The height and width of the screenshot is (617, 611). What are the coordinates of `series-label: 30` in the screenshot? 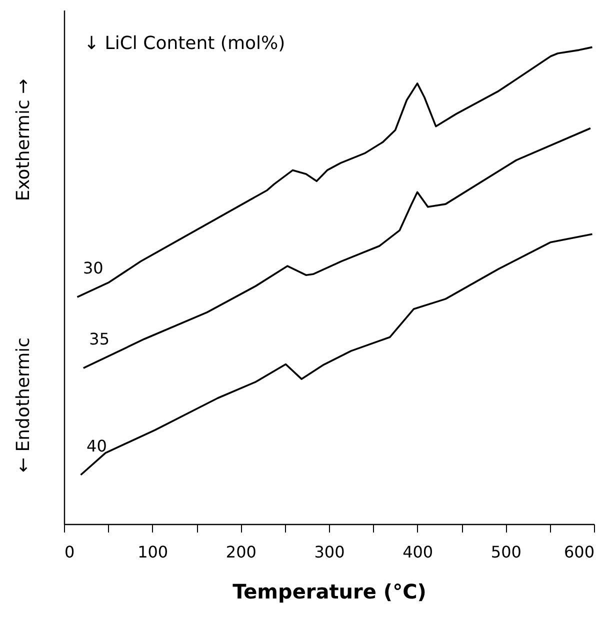 It's located at (93, 268).